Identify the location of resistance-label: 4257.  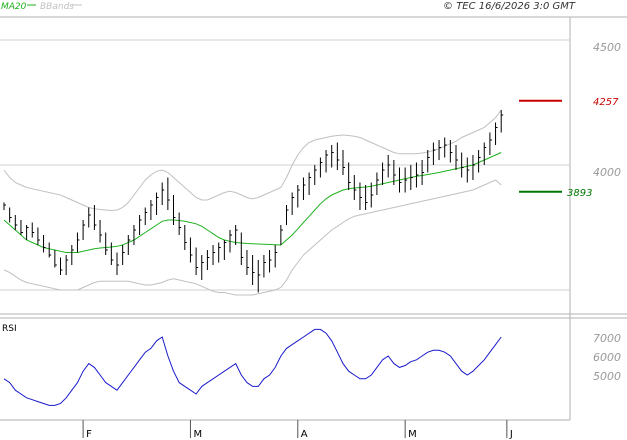
(606, 102).